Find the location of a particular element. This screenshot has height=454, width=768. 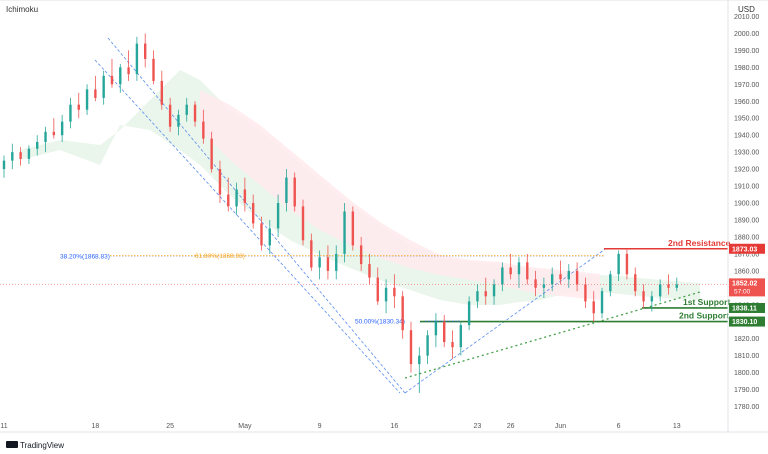

level-price-text: 1838.11 is located at coordinates (744, 308).